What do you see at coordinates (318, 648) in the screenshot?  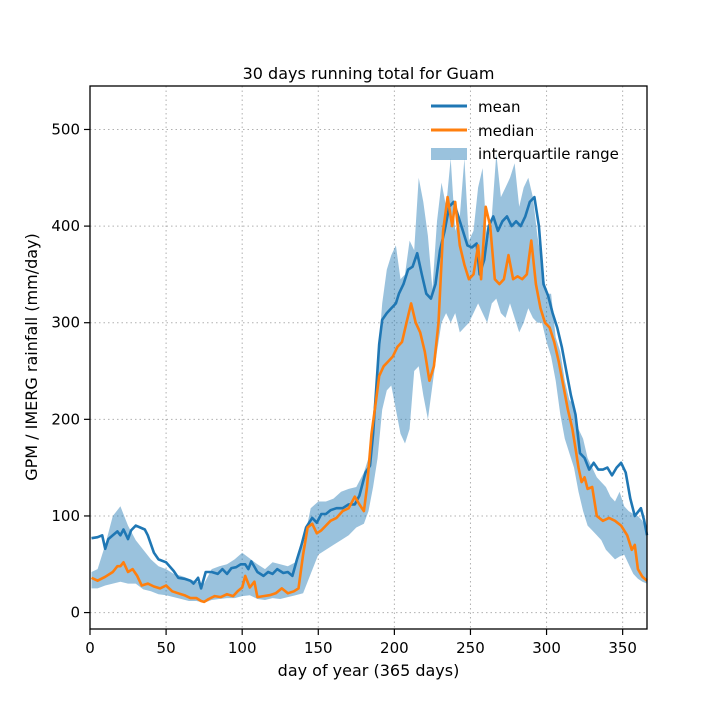 I see `x-tick-label: 150` at bounding box center [318, 648].